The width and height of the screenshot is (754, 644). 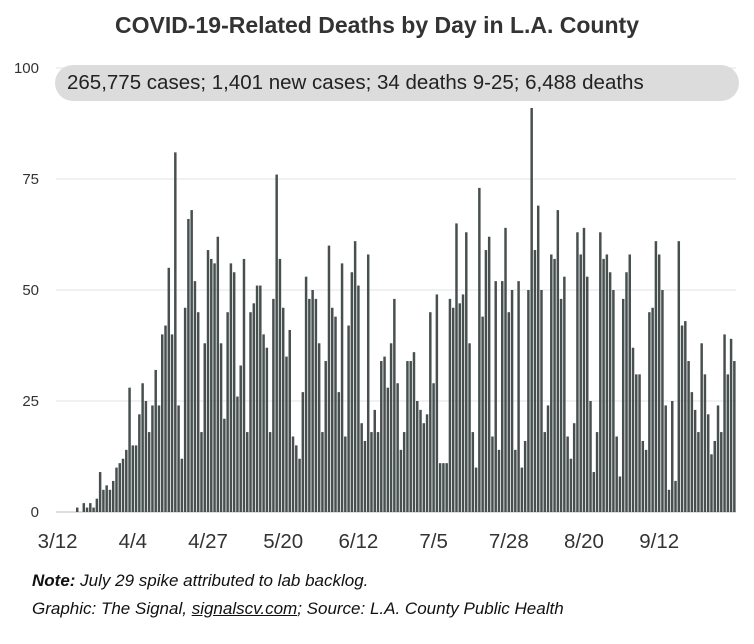 I want to click on credit-suffix: ; Source: L.A. County Public Health, so click(x=430, y=608).